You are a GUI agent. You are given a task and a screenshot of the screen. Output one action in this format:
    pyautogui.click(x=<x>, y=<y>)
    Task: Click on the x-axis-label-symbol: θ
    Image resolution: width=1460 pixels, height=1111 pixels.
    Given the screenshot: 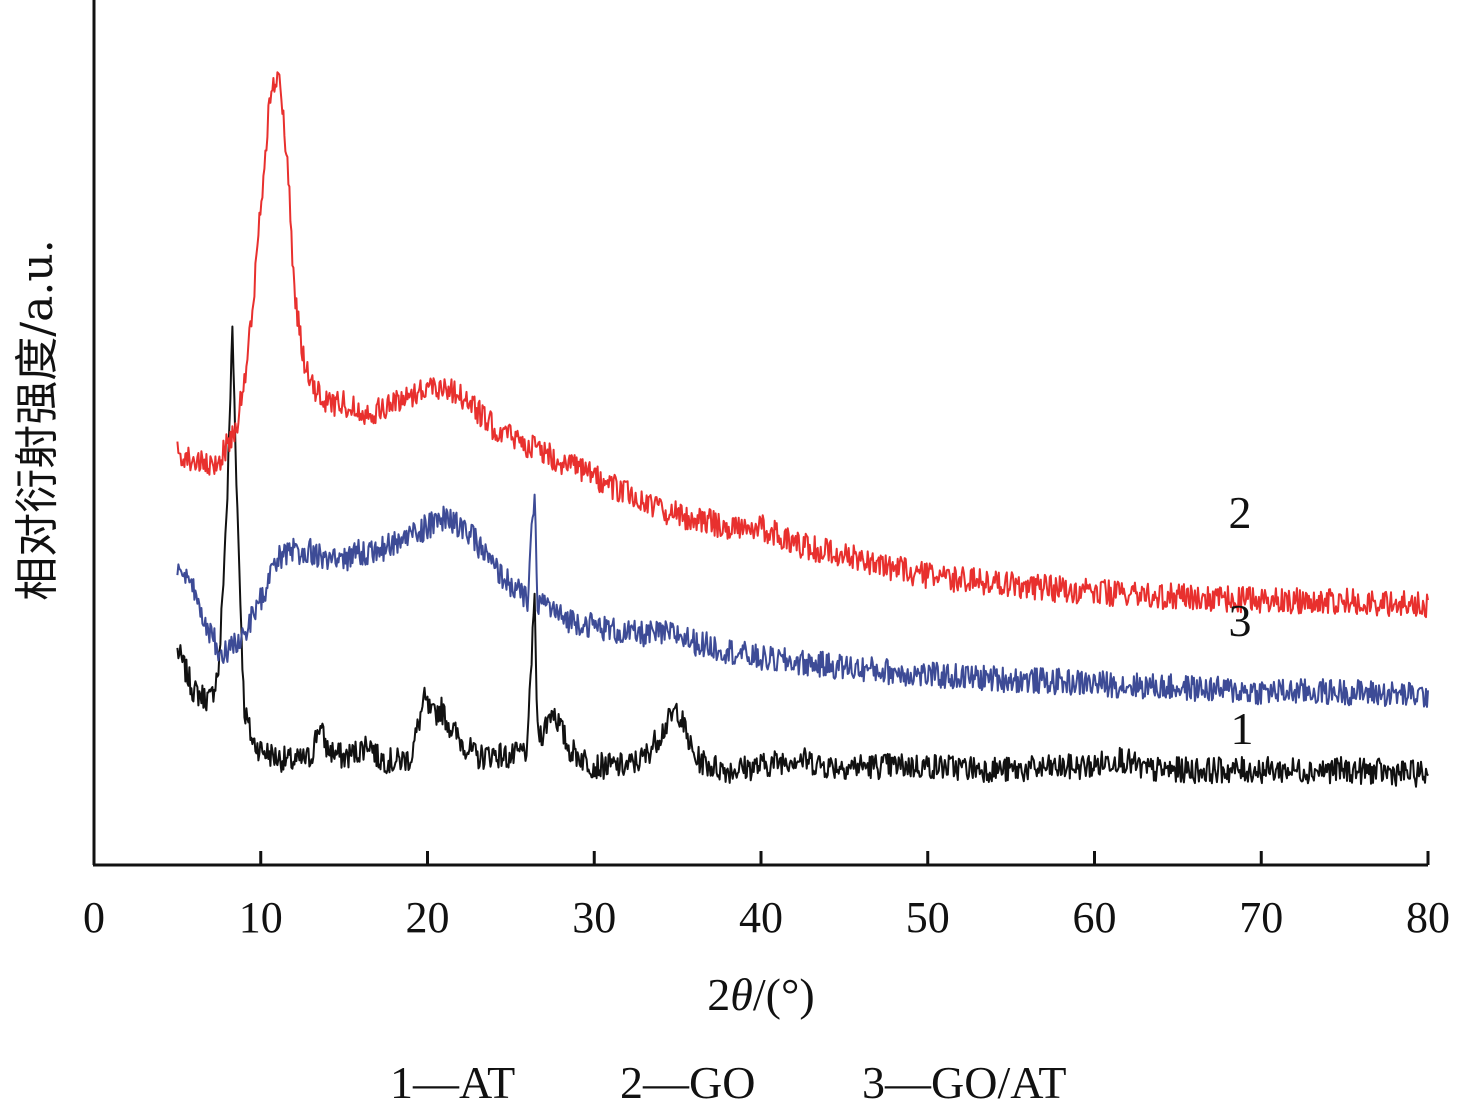 What is the action you would take?
    pyautogui.click(x=741, y=994)
    